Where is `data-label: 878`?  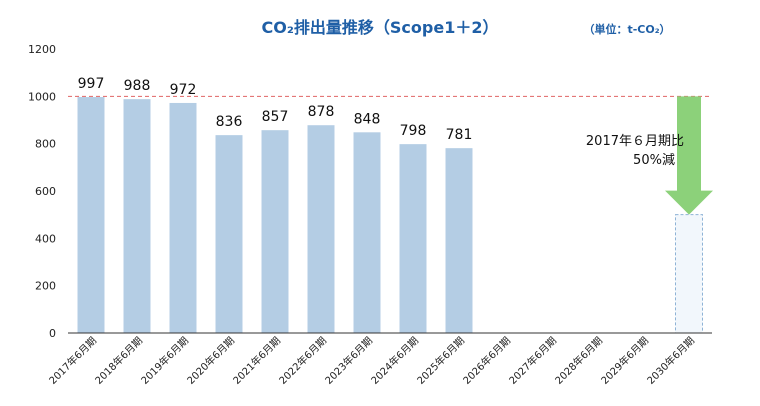
data-label: 878 is located at coordinates (321, 112).